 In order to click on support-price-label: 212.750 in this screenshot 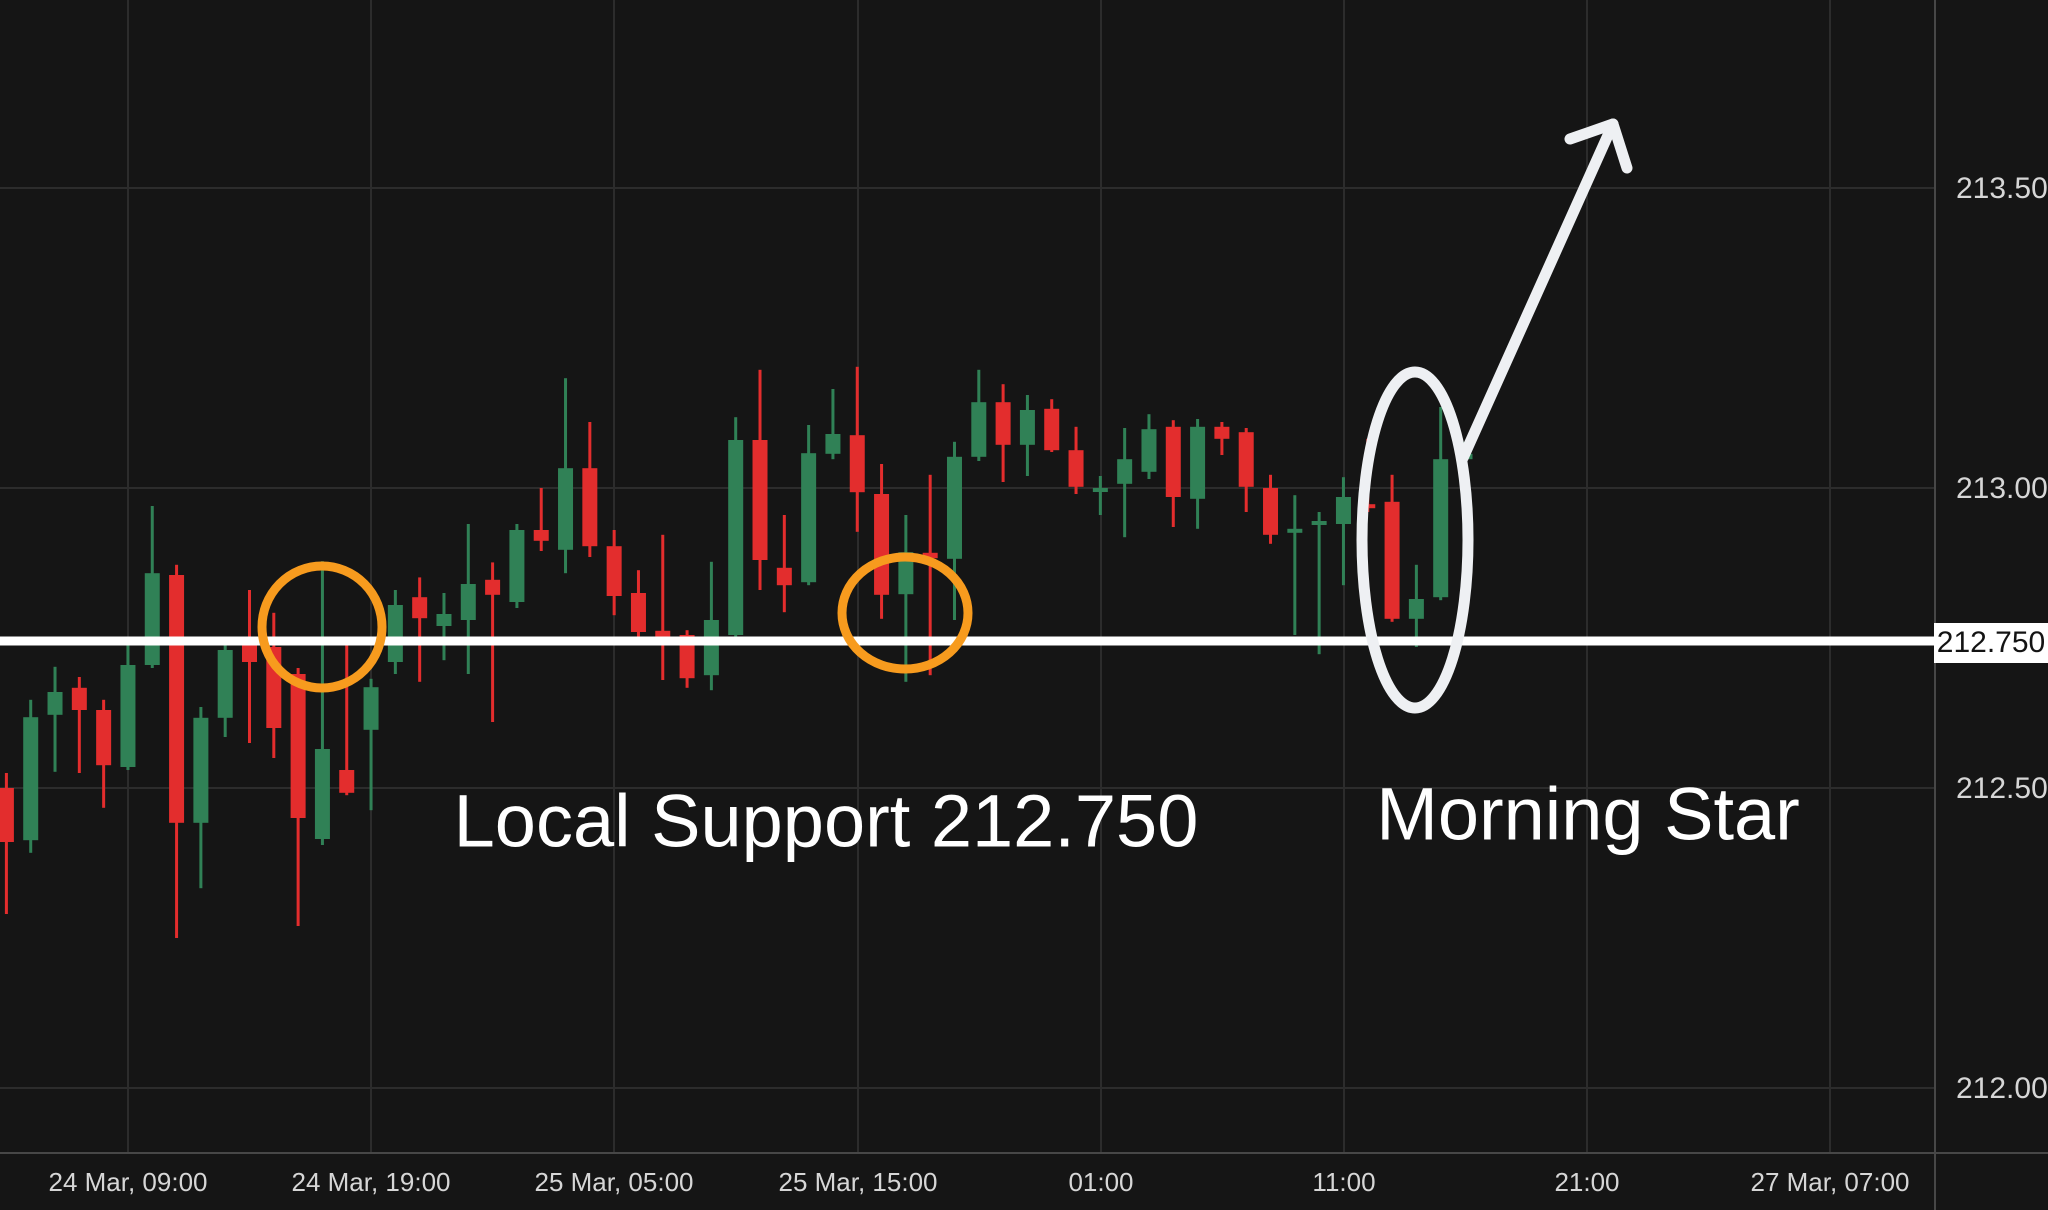, I will do `click(1991, 643)`.